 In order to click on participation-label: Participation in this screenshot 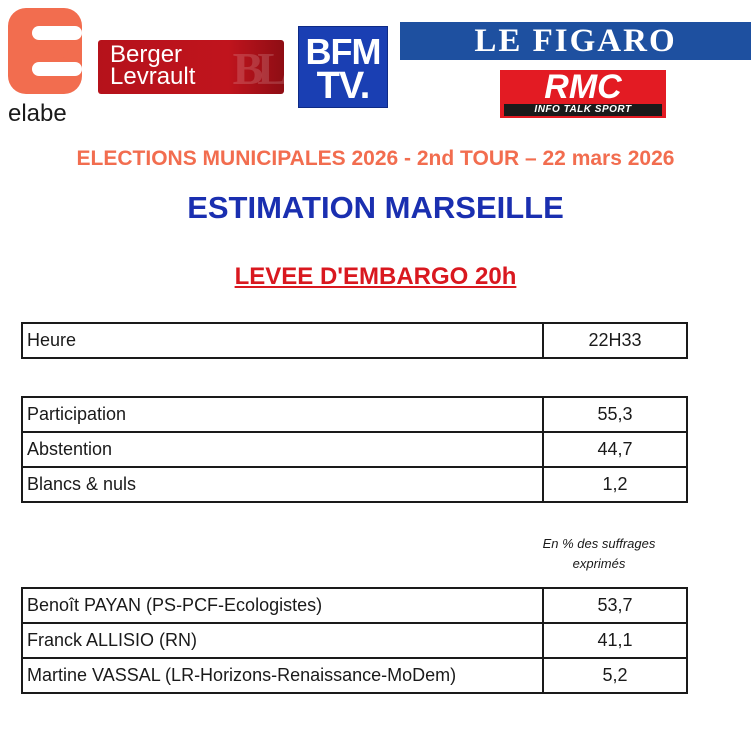, I will do `click(282, 414)`.